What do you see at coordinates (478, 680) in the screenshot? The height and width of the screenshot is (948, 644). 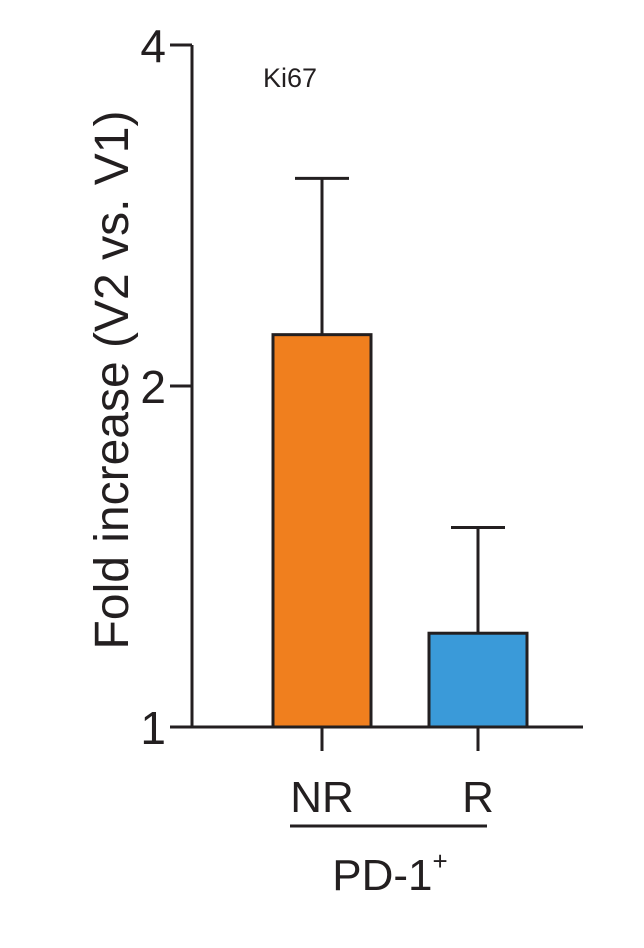 I see `bar-r` at bounding box center [478, 680].